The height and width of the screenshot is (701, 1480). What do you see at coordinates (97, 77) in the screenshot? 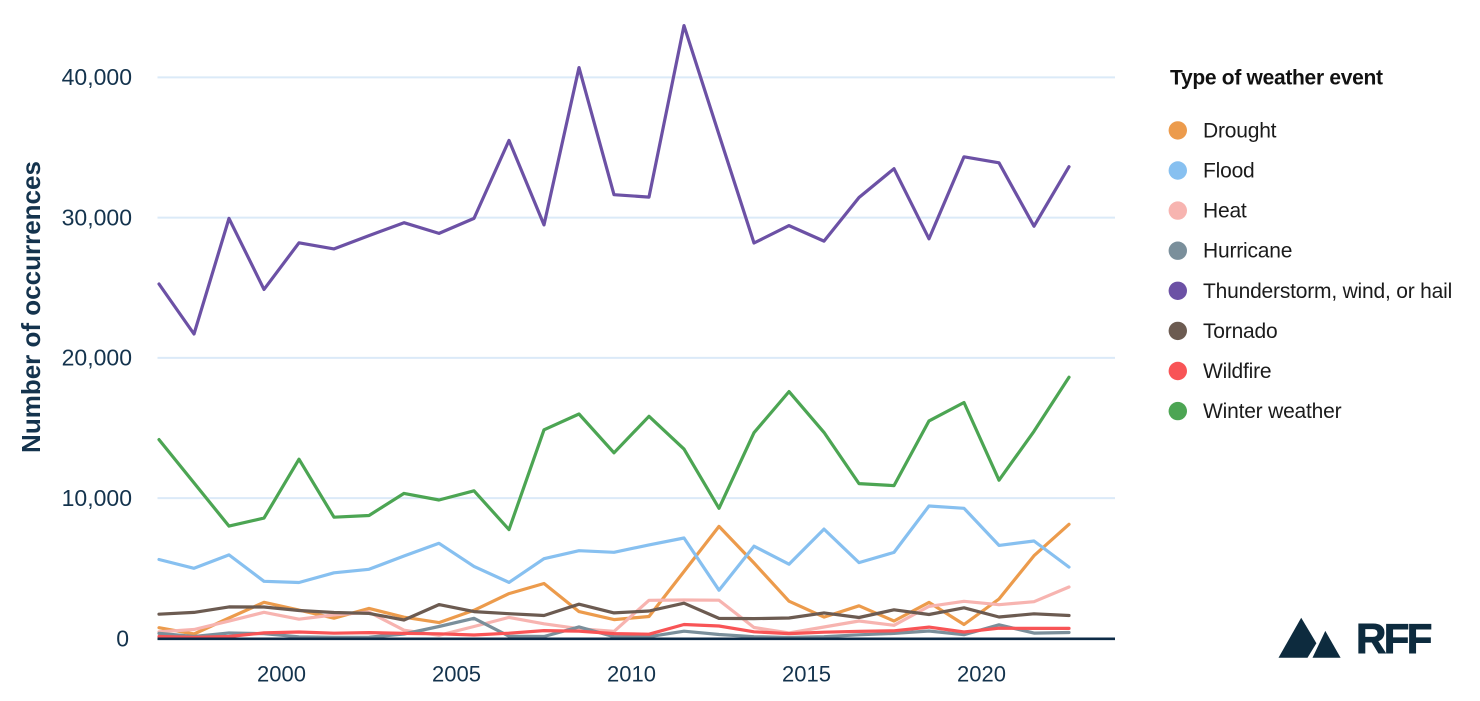
I see `svg-text: 40,000` at bounding box center [97, 77].